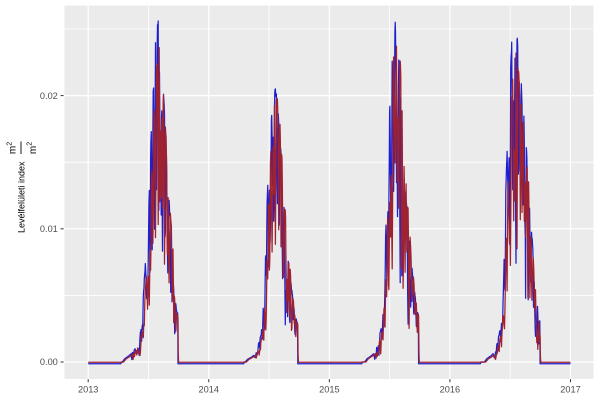 This screenshot has width=600, height=400. Describe the element at coordinates (209, 389) in the screenshot. I see `svg-text: 2014` at that location.